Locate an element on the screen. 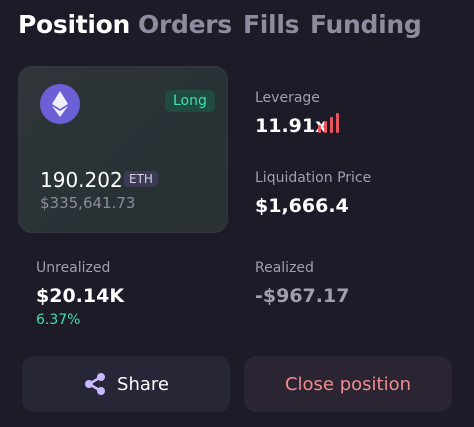 This screenshot has width=474, height=427. tab: Fills is located at coordinates (271, 24).